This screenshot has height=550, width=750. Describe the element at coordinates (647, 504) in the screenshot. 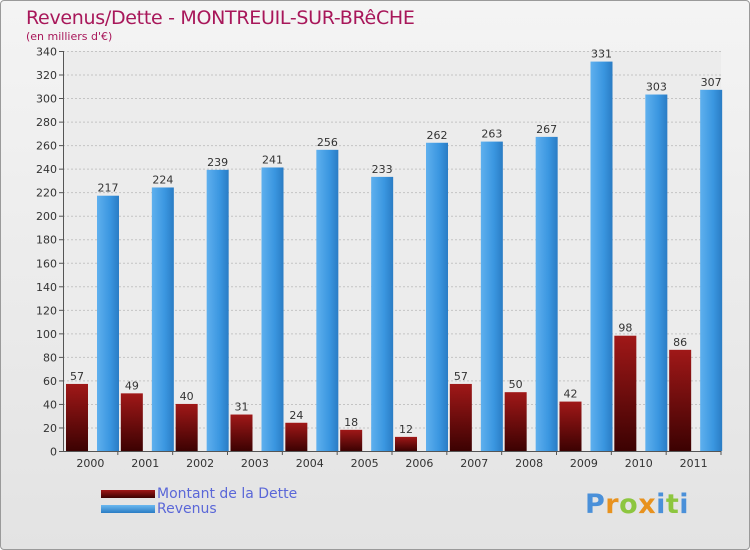

I see `logo-letter: x` at that location.